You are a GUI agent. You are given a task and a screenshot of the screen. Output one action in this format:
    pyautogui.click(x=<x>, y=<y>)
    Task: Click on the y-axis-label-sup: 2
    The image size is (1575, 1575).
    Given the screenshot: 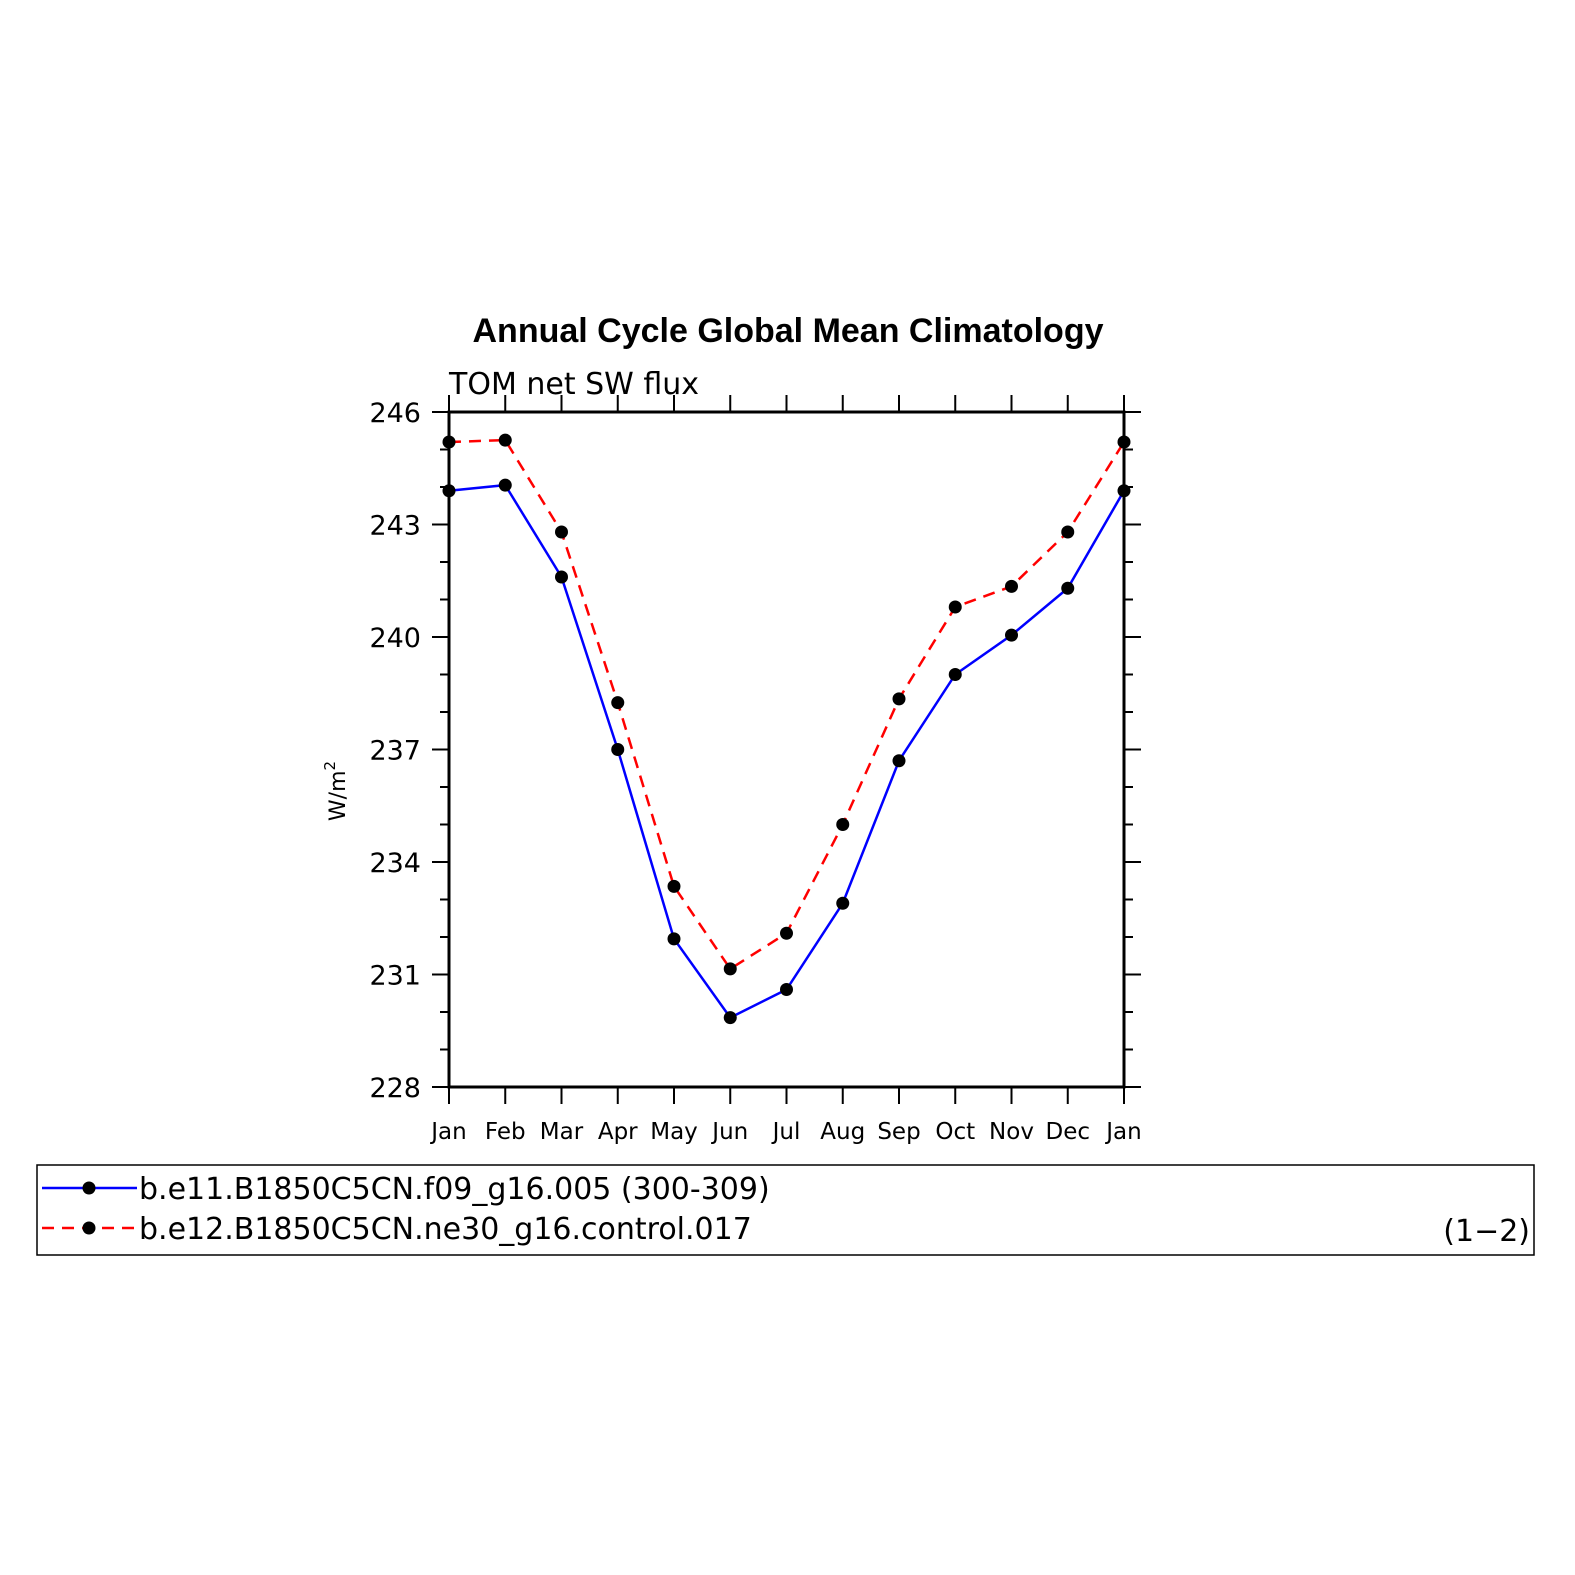 What is the action you would take?
    pyautogui.click(x=330, y=766)
    